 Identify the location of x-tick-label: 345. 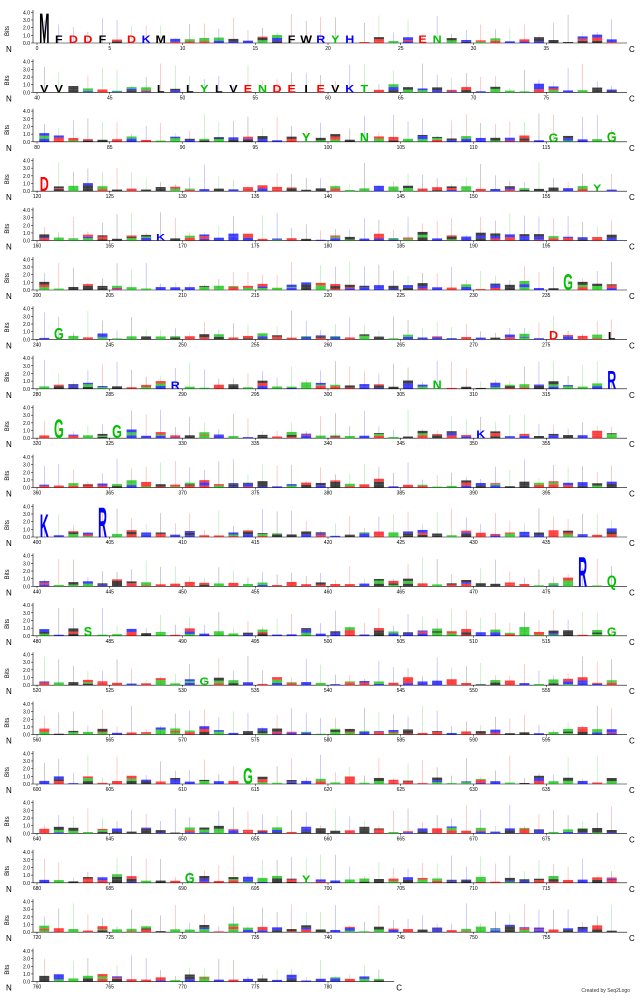
(401, 444).